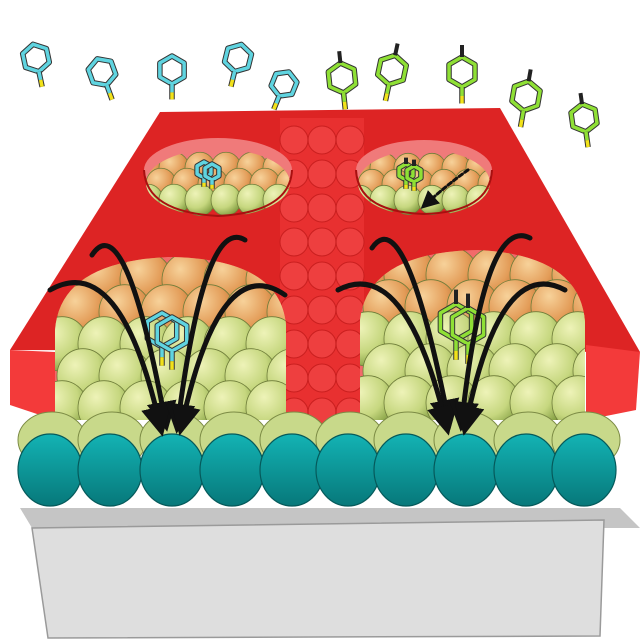  I want to click on sam-base-layer, so click(319, 459).